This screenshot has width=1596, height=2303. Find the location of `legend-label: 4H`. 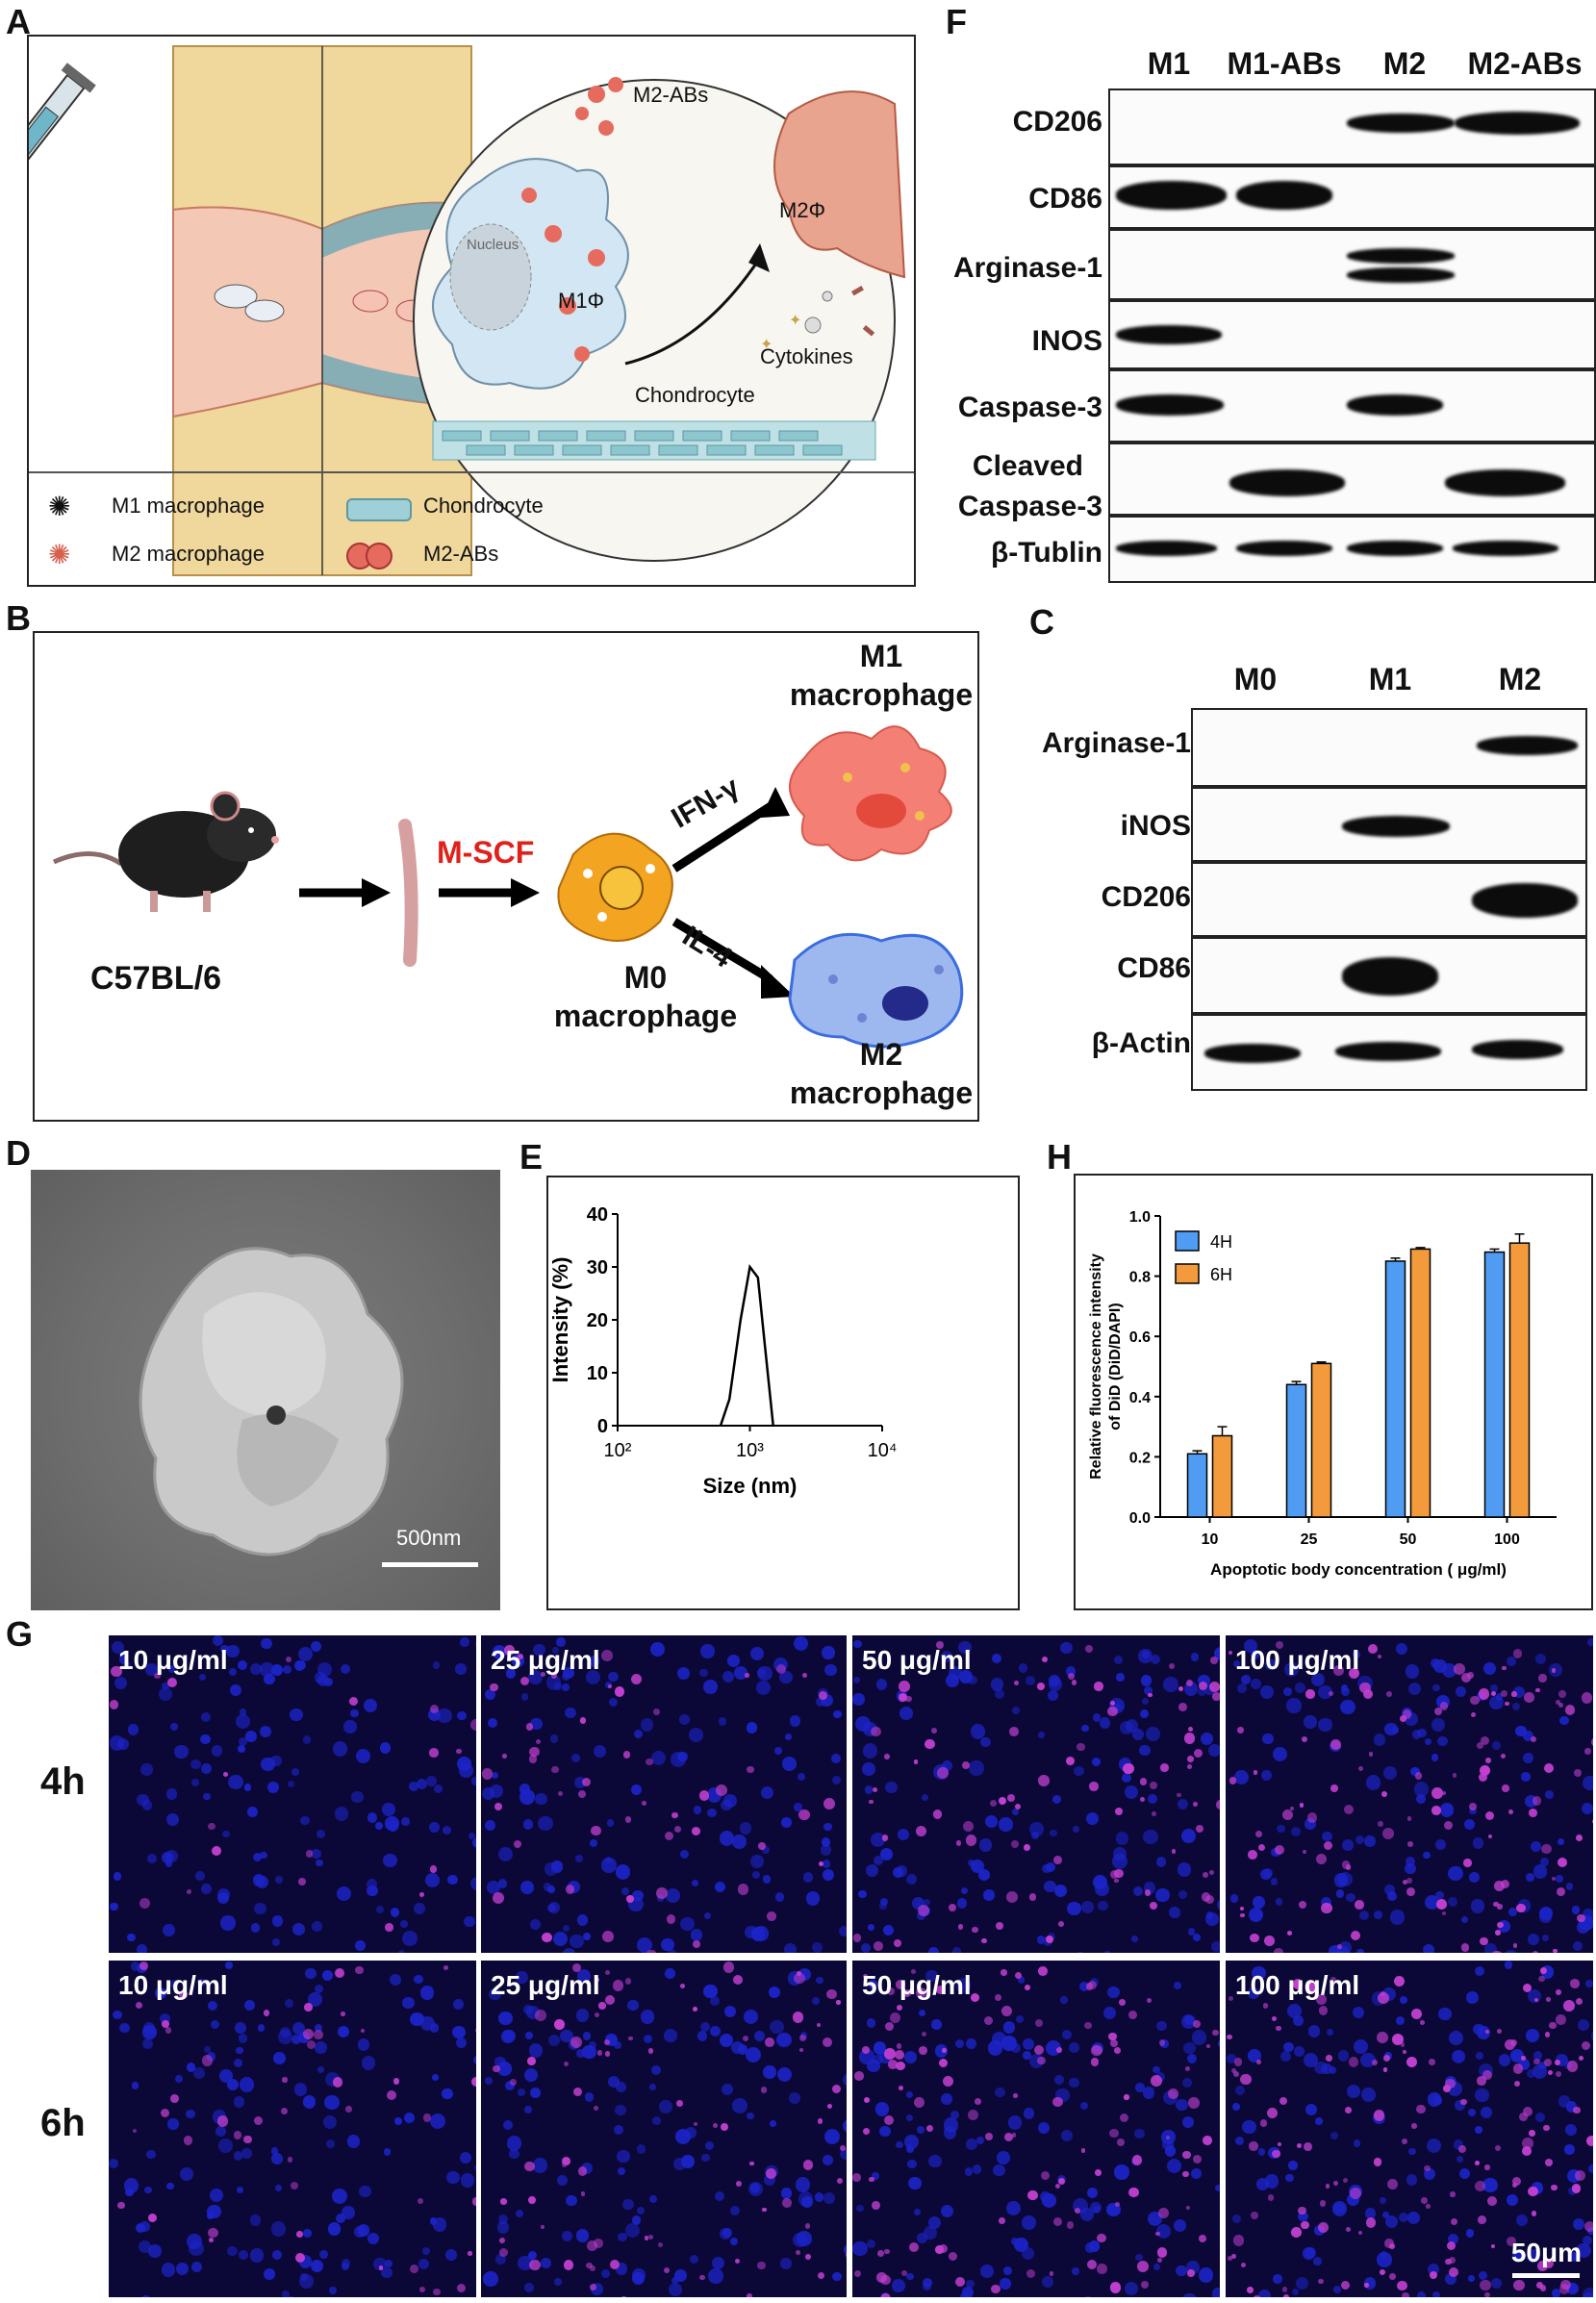

legend-label: 4H is located at coordinates (1221, 1242).